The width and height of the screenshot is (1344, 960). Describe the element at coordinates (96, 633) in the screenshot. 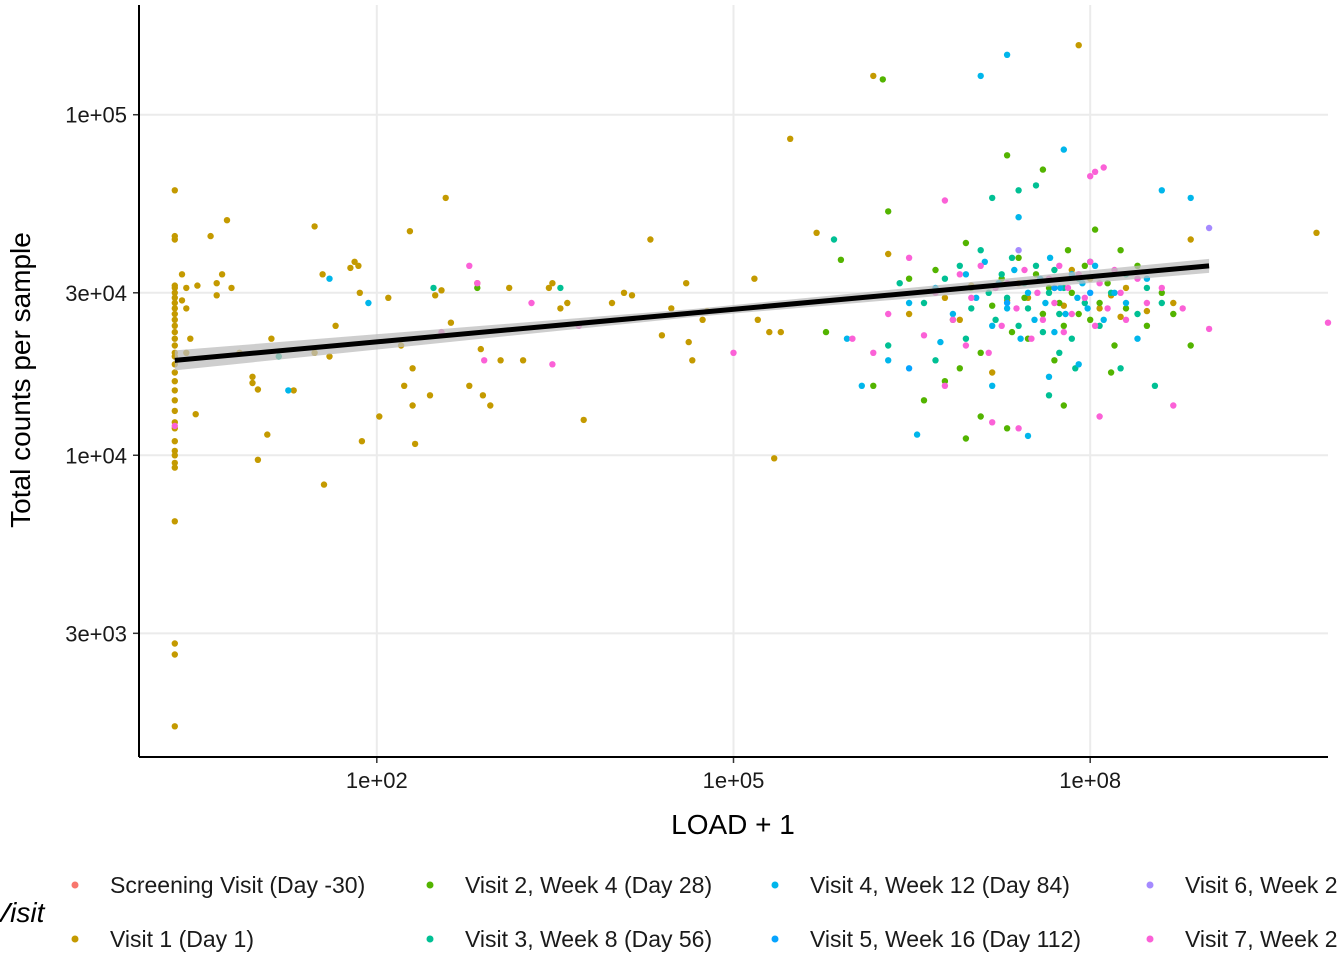

I see `y-tick-label: 3e+03` at that location.